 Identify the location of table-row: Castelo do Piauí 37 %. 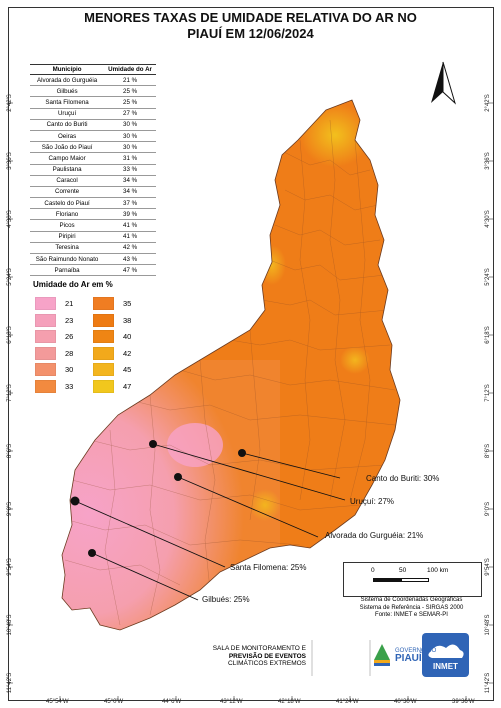
(93, 203).